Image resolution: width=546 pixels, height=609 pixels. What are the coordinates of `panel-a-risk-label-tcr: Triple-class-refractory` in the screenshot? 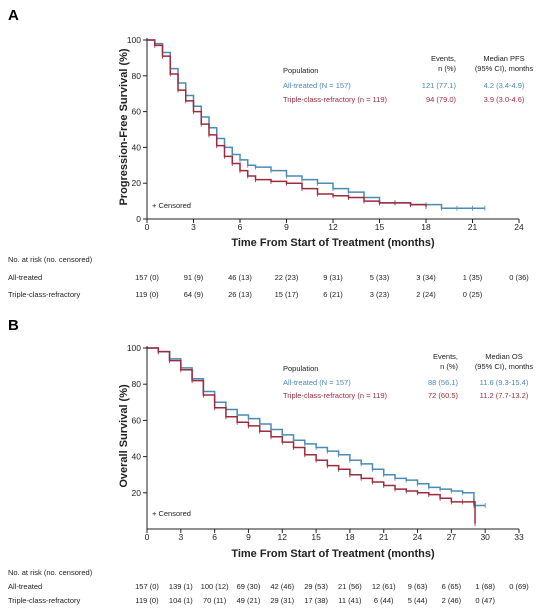 It's located at (44, 294).